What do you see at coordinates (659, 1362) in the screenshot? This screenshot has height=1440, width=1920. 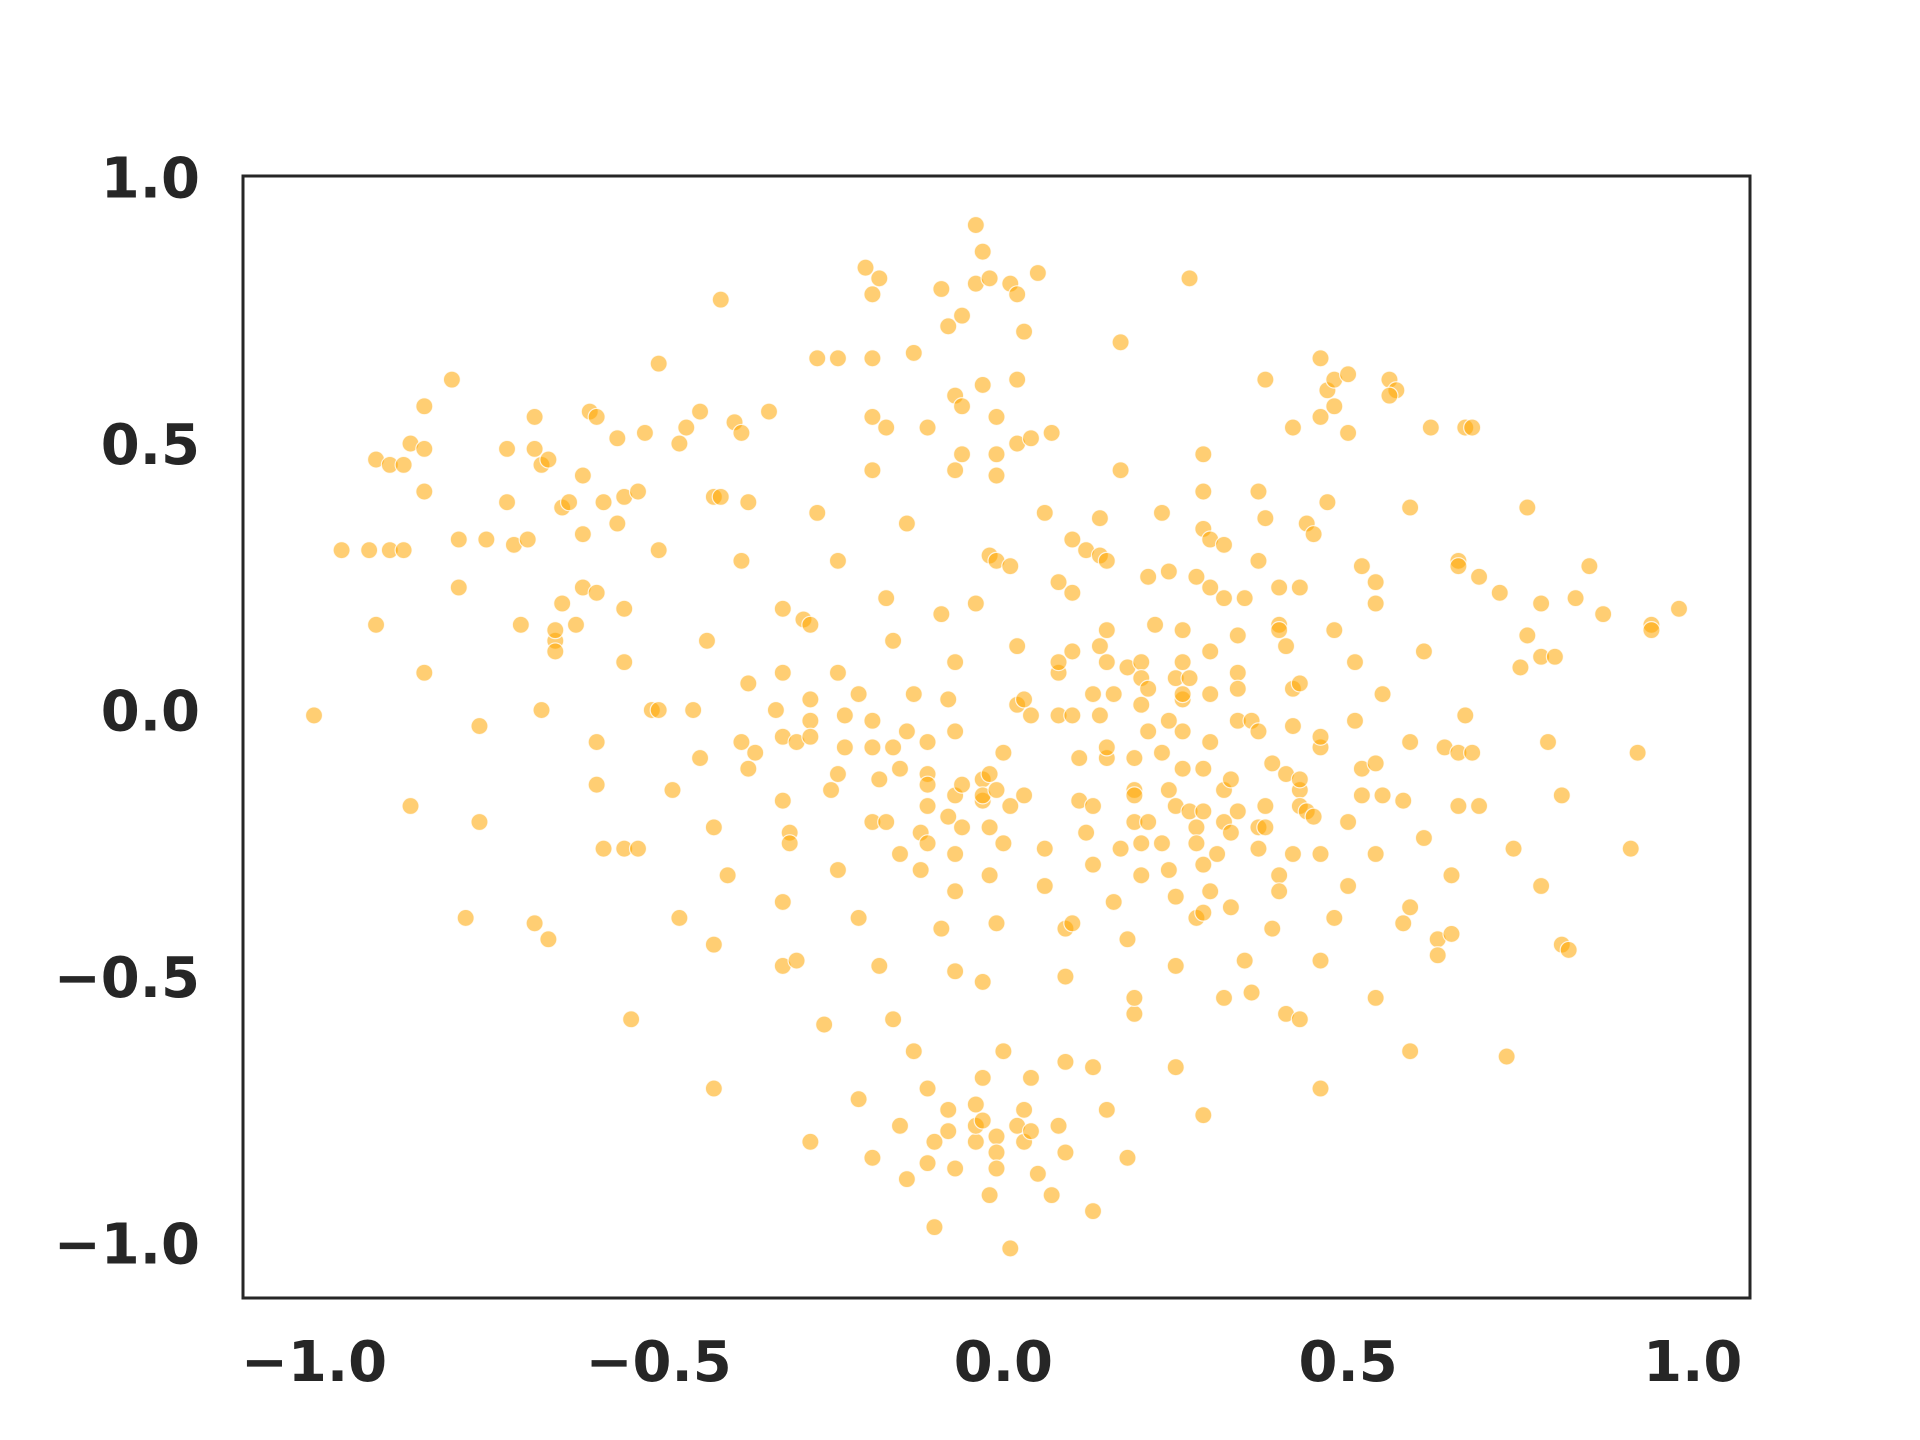 I see `x-tick-label: −0.5` at bounding box center [659, 1362].